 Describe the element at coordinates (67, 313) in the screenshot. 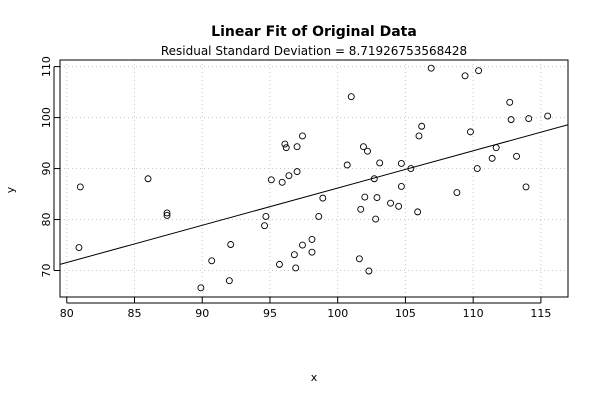

I see `x-tick-label: 80` at that location.